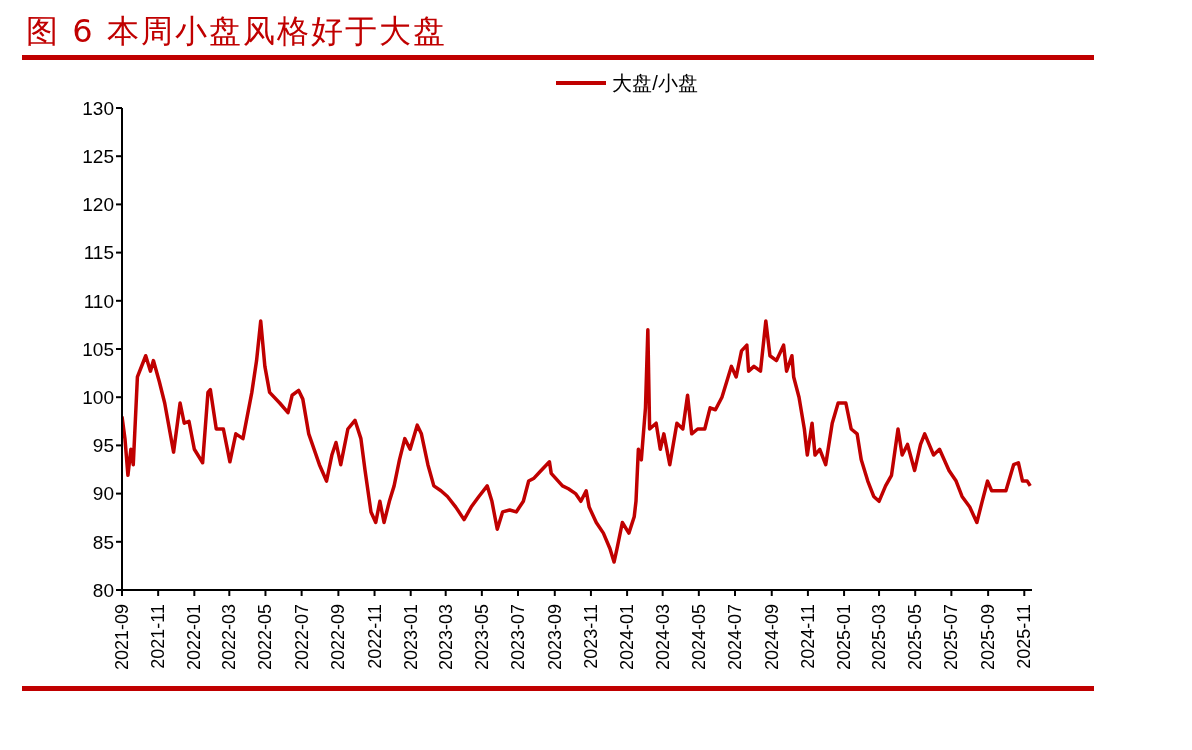 Image resolution: width=1192 pixels, height=750 pixels. I want to click on x-tick-label: 2024-11, so click(807, 636).